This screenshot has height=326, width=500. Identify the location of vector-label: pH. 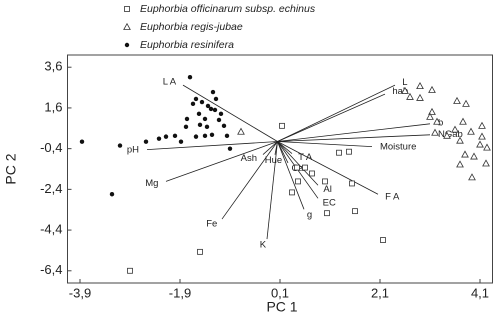
(133, 150).